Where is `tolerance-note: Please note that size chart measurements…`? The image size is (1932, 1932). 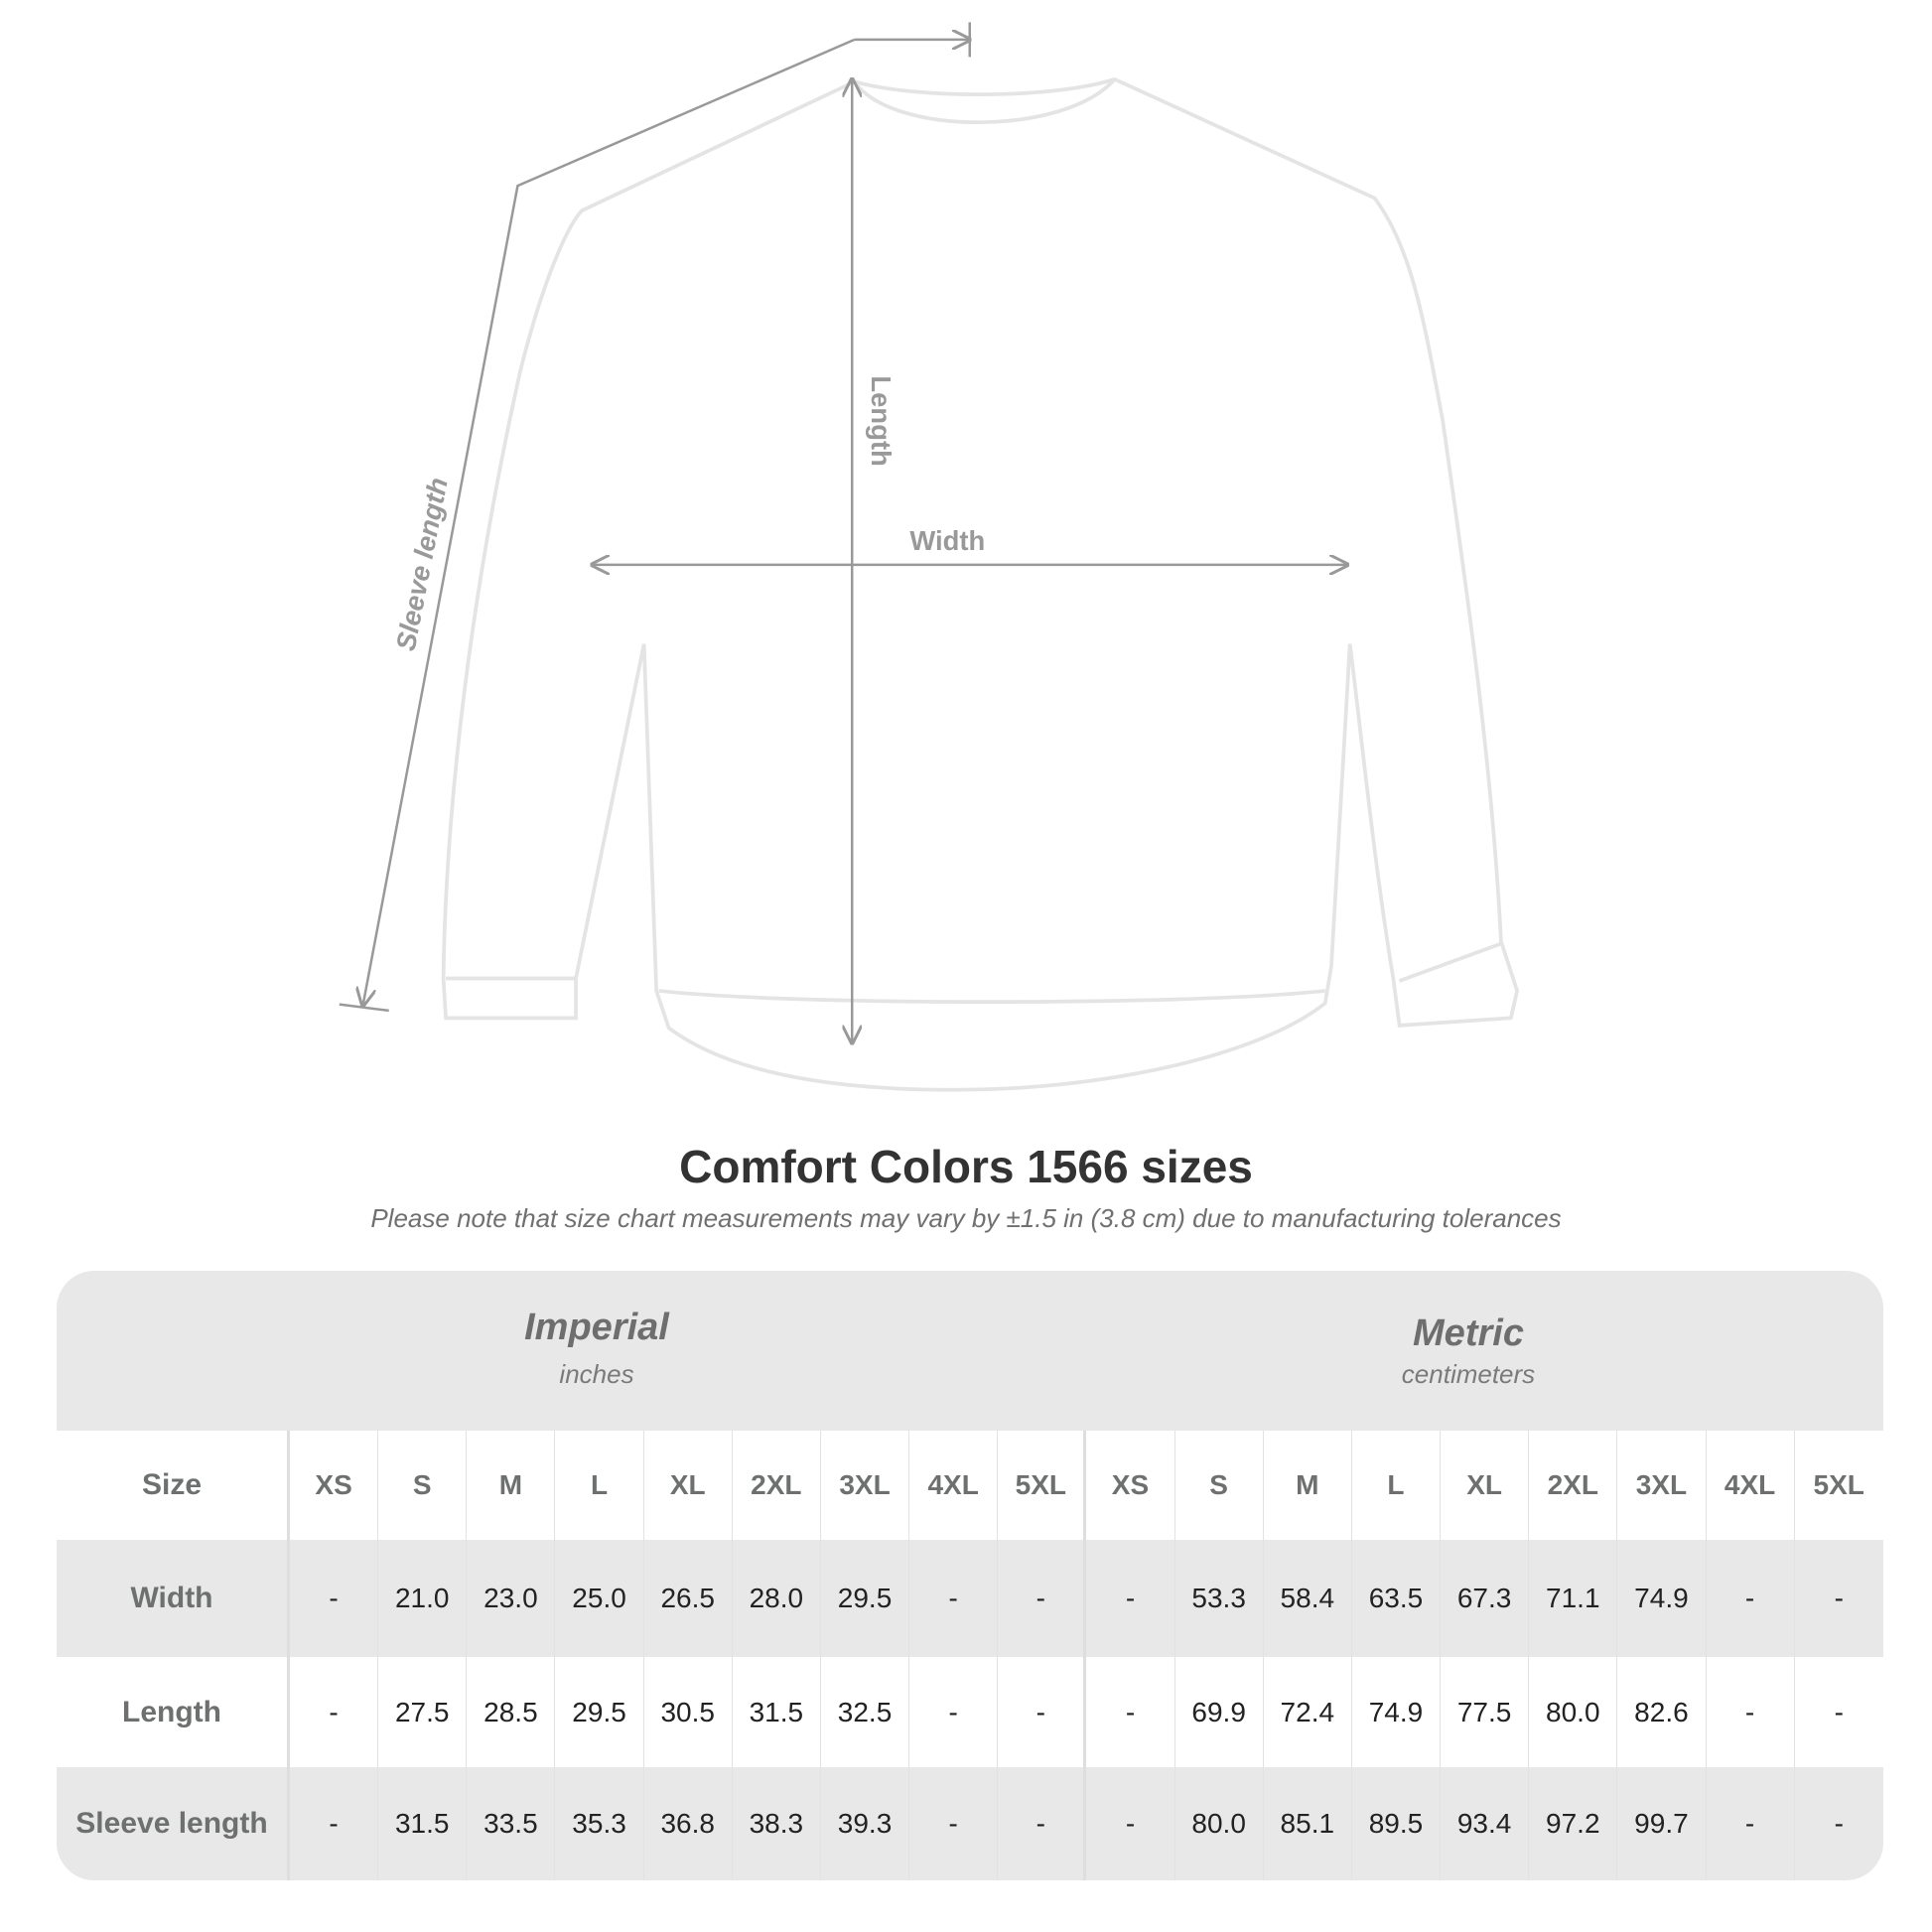 tolerance-note: Please note that size chart measurements… is located at coordinates (966, 1218).